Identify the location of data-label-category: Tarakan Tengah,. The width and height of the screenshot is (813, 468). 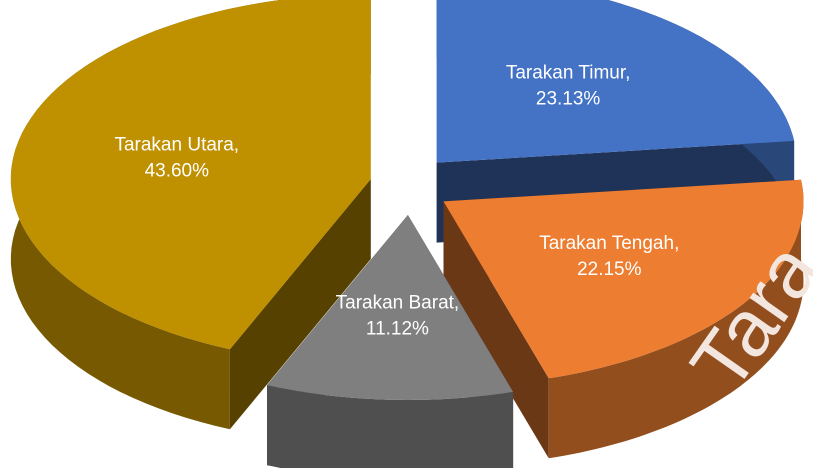
(609, 243).